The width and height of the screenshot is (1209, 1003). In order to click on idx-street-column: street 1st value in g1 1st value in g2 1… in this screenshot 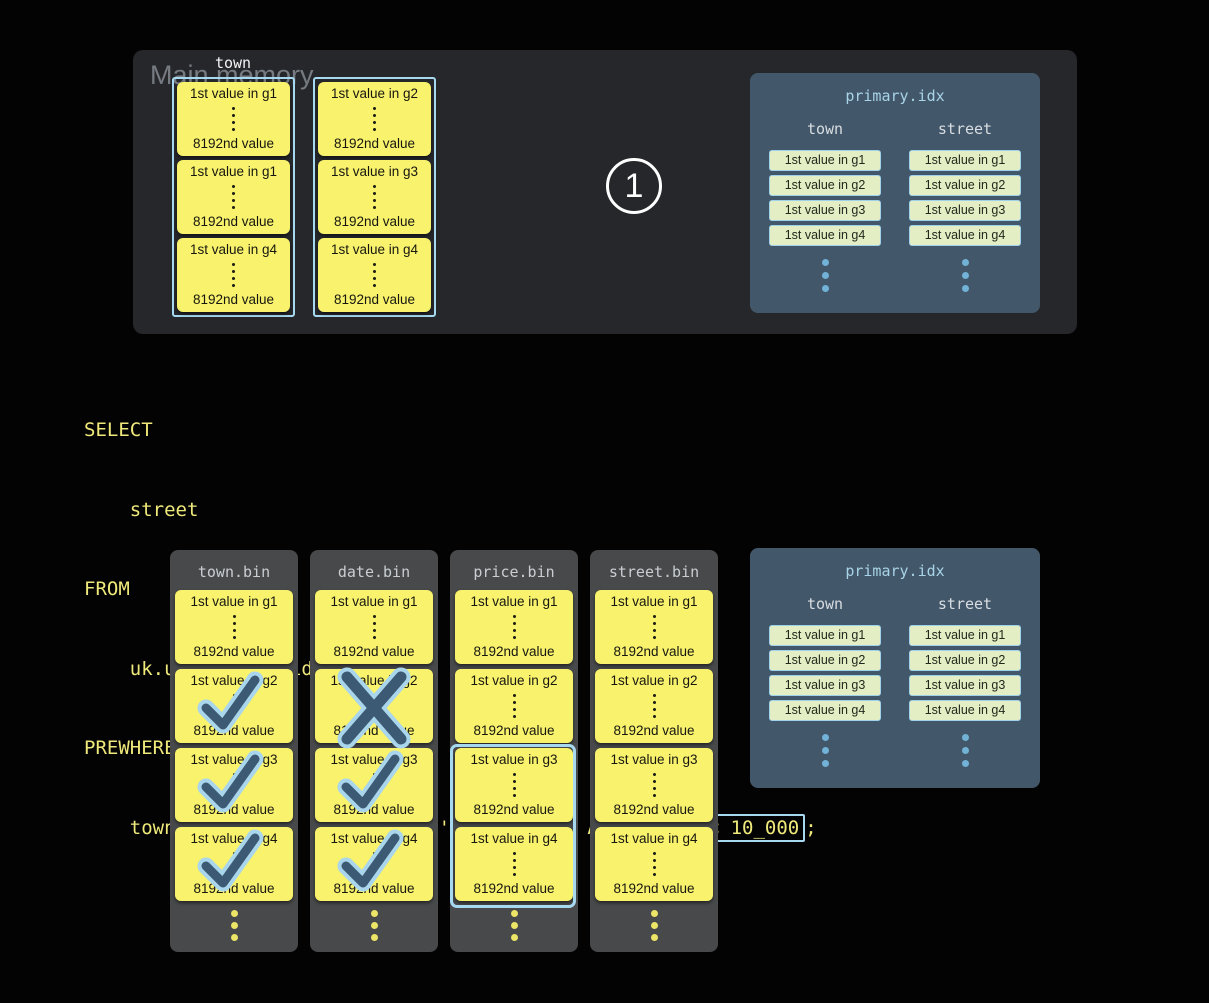, I will do `click(965, 681)`.